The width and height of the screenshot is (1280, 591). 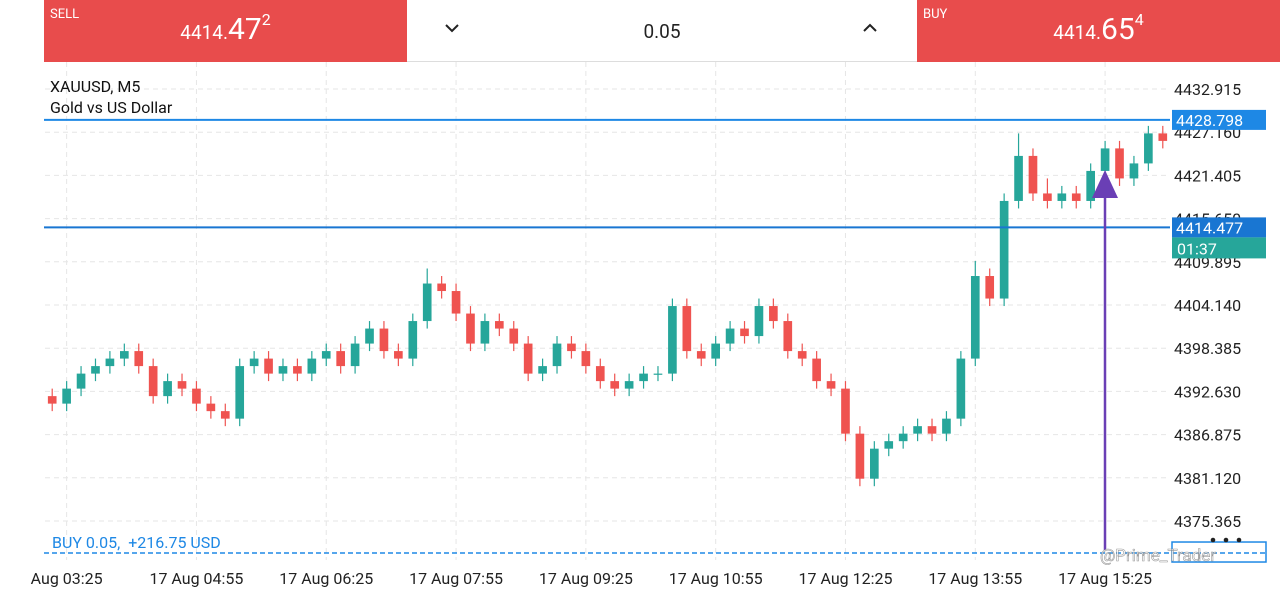 I want to click on x-tick-label: 17 Aug 09:25, so click(x=586, y=578).